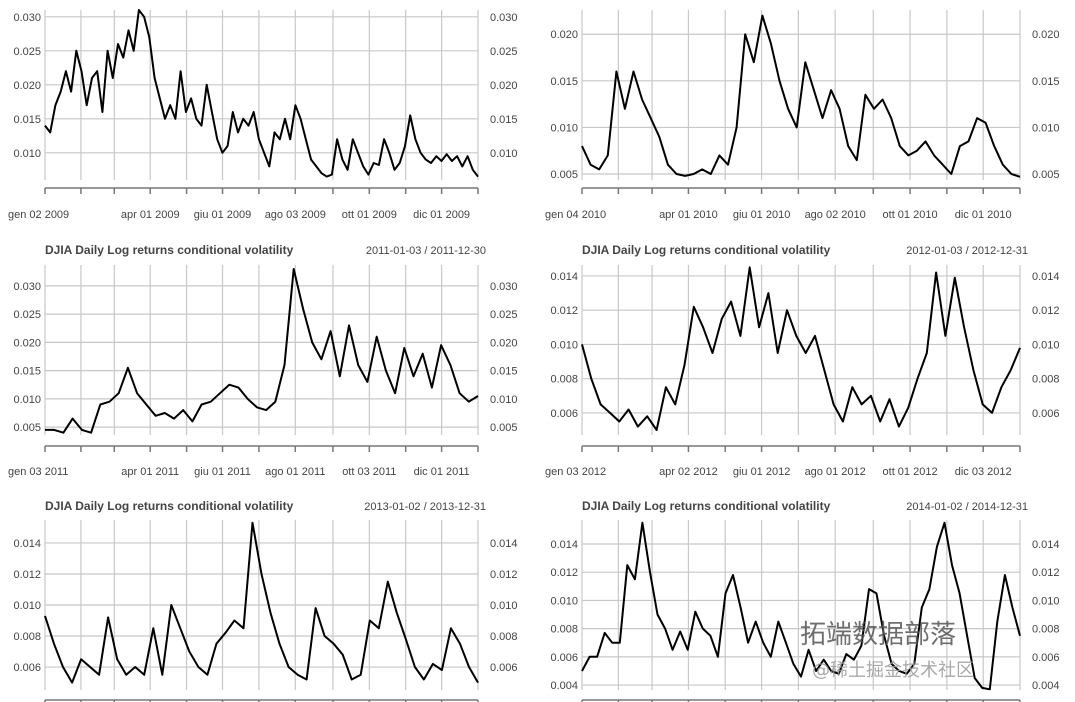  Describe the element at coordinates (295, 215) in the screenshot. I see `x-tick-label: ago 03 2009` at that location.